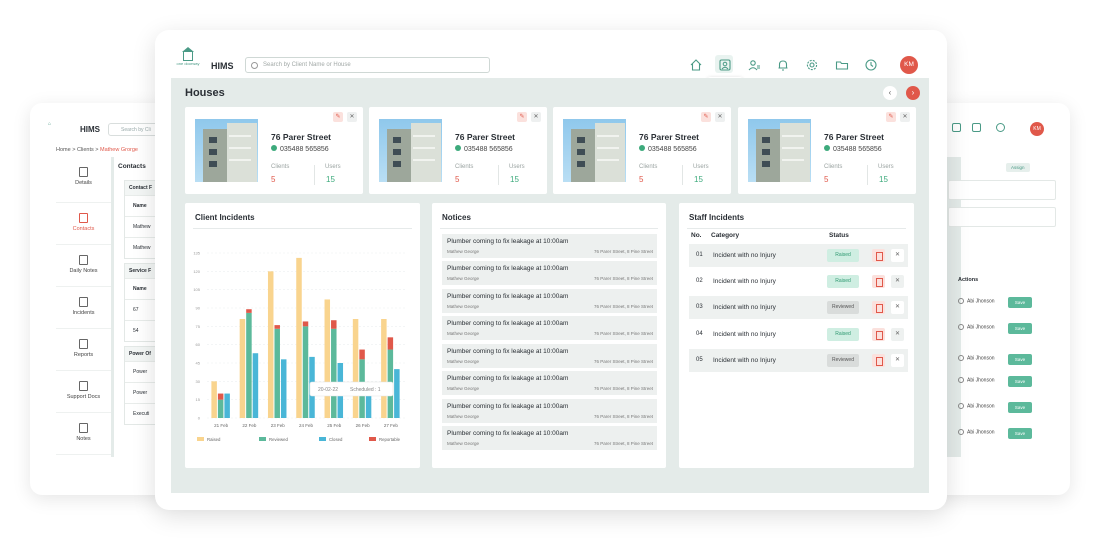  I want to click on legend-swatch, so click(262, 439).